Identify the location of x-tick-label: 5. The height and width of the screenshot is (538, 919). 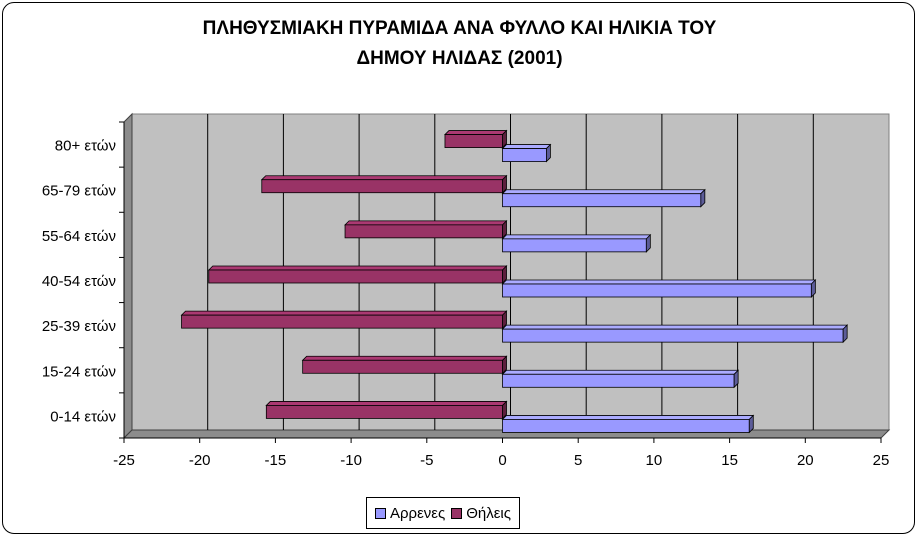
(578, 460).